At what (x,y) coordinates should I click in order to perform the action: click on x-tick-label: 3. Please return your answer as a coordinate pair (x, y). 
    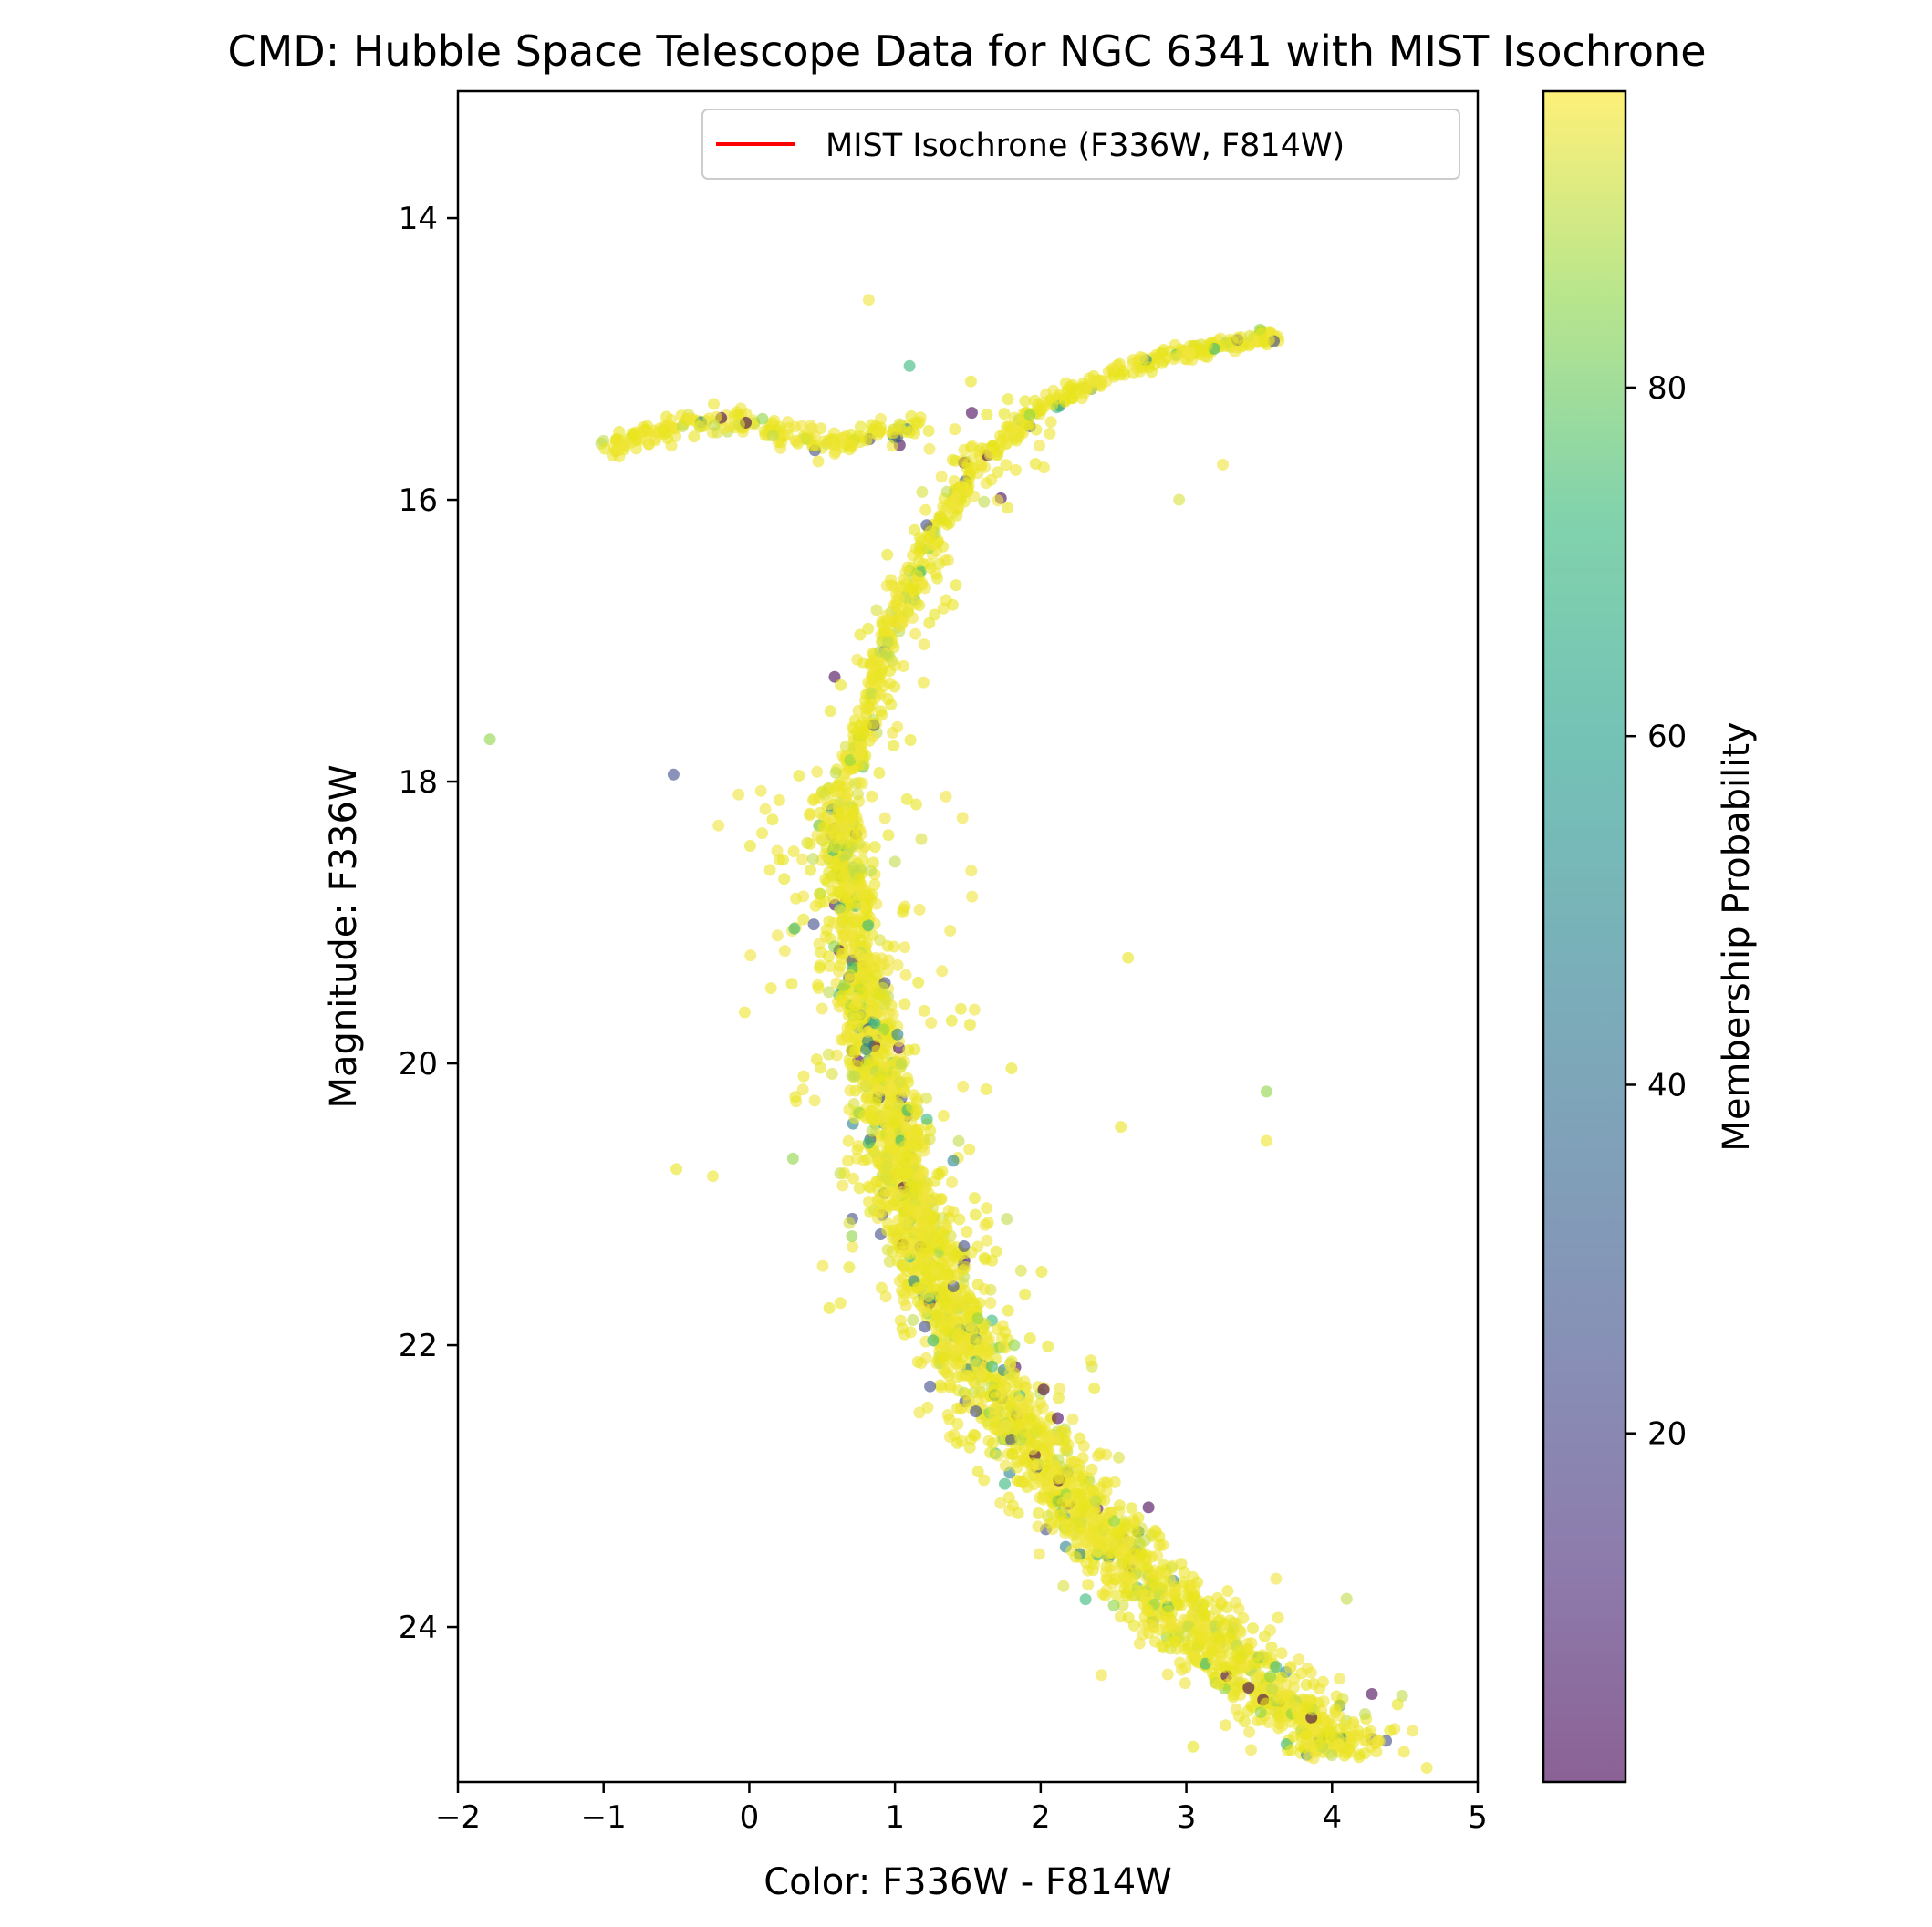
    Looking at the image, I should click on (1187, 1817).